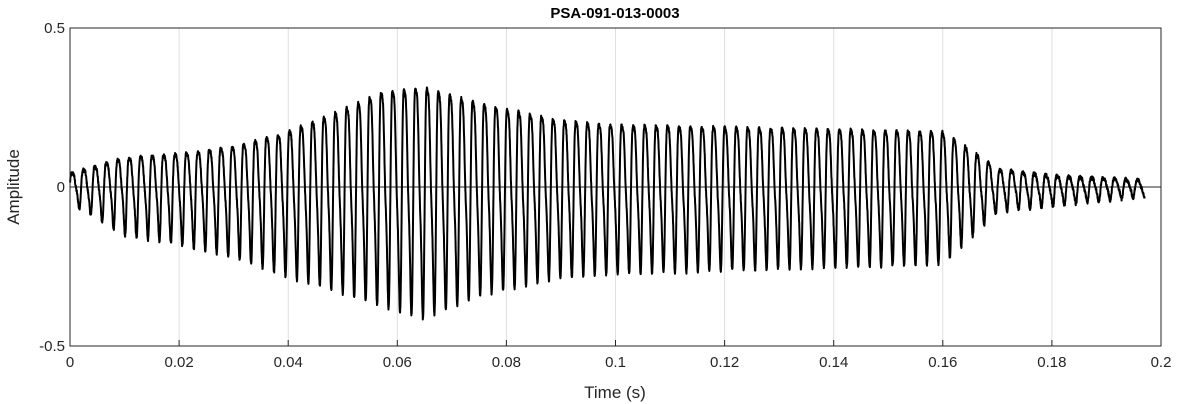  I want to click on x-tick-label: 0.04, so click(288, 362).